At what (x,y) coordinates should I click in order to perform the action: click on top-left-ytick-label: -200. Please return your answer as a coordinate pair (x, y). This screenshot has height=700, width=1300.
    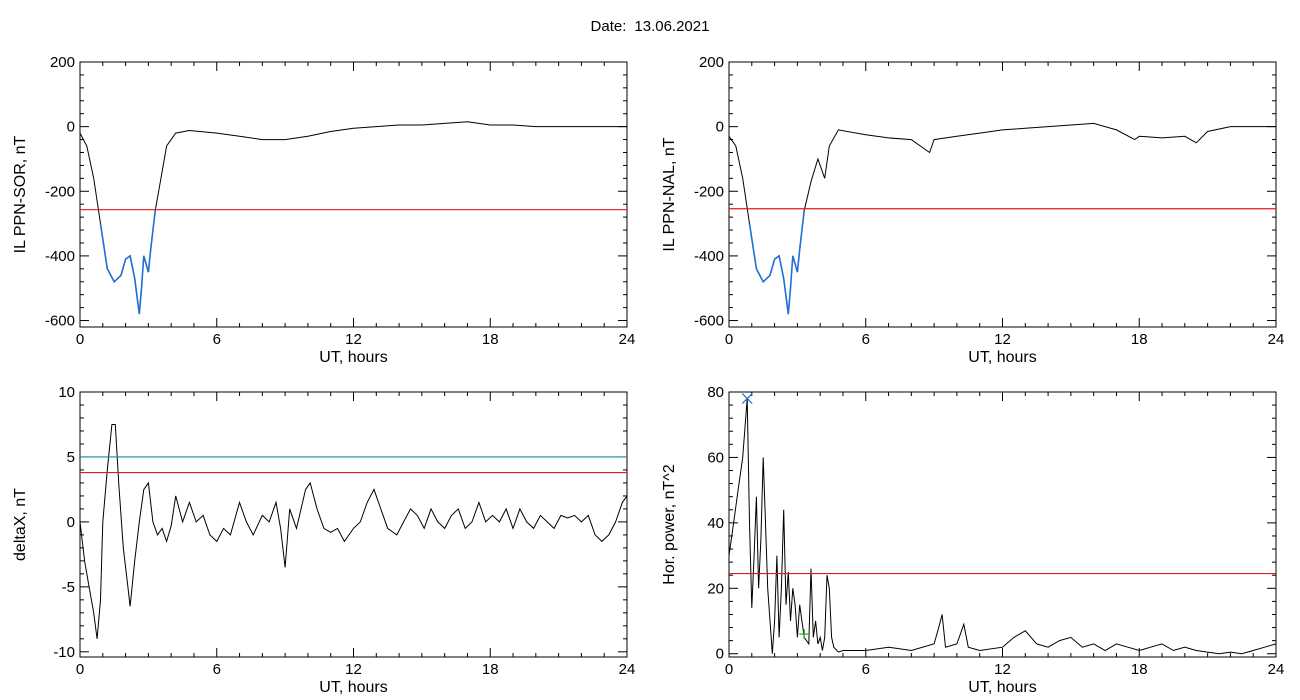
    Looking at the image, I should click on (60, 191).